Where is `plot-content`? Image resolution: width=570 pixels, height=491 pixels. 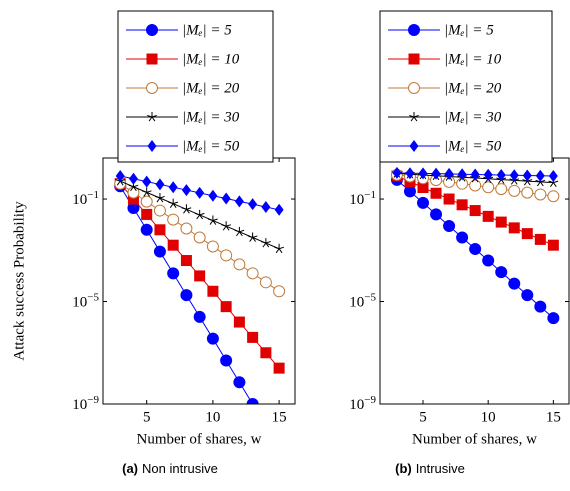
plot-content is located at coordinates (475, 245).